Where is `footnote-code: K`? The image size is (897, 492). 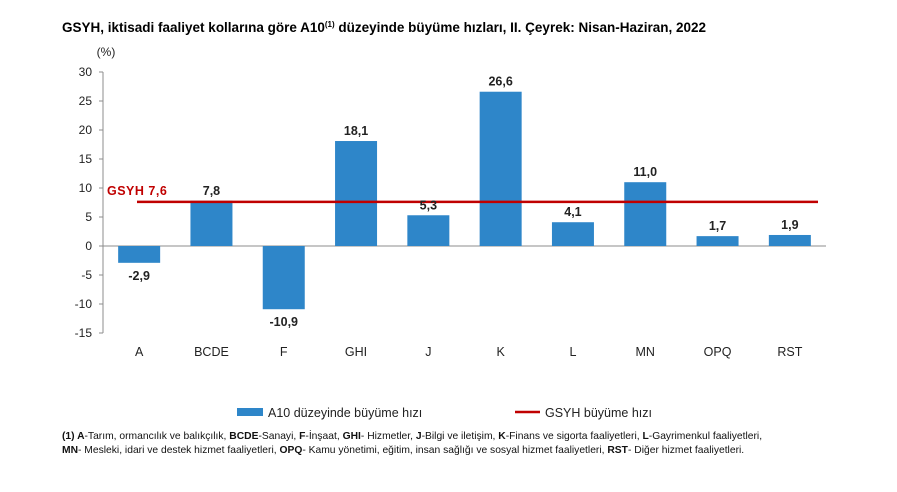
footnote-code: K is located at coordinates (502, 436).